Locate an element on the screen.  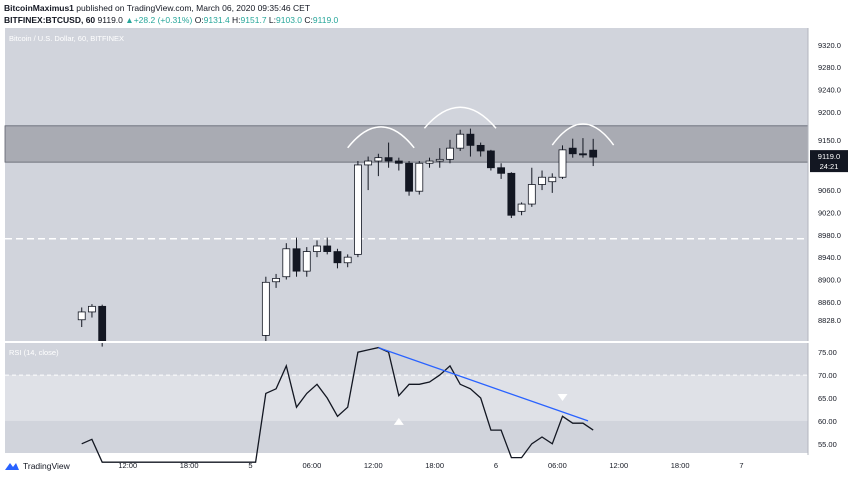
close-label: C: is located at coordinates (308, 20).